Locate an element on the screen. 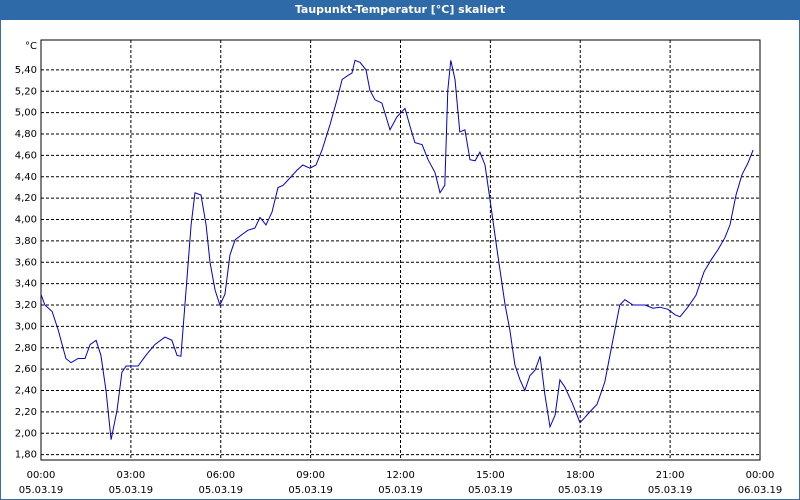  chart-title: Taupunkt-Temperatur [°C] skaliert is located at coordinates (400, 9).